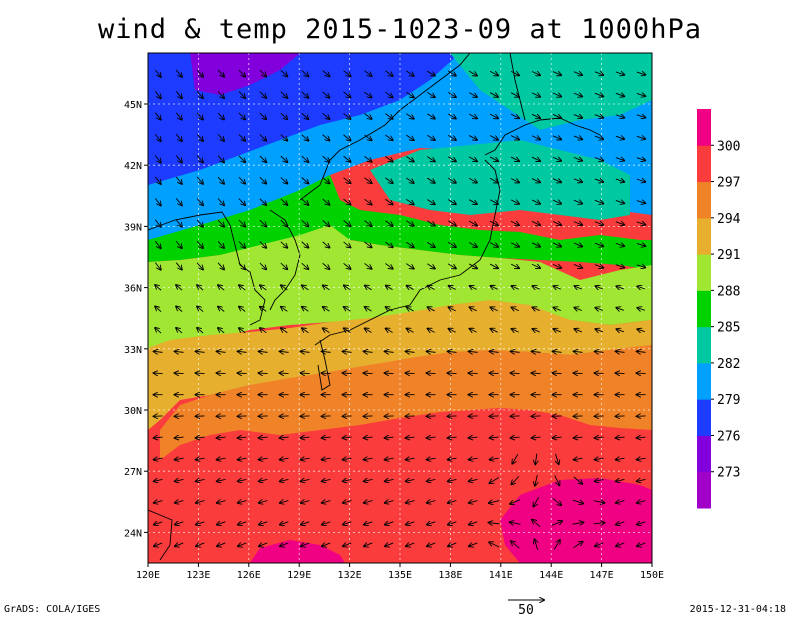 This screenshot has width=800, height=618. Describe the element at coordinates (136, 319) in the screenshot. I see `latitude-axis: 24N 27N 30N 33N 36N 39N 42N 45N` at that location.